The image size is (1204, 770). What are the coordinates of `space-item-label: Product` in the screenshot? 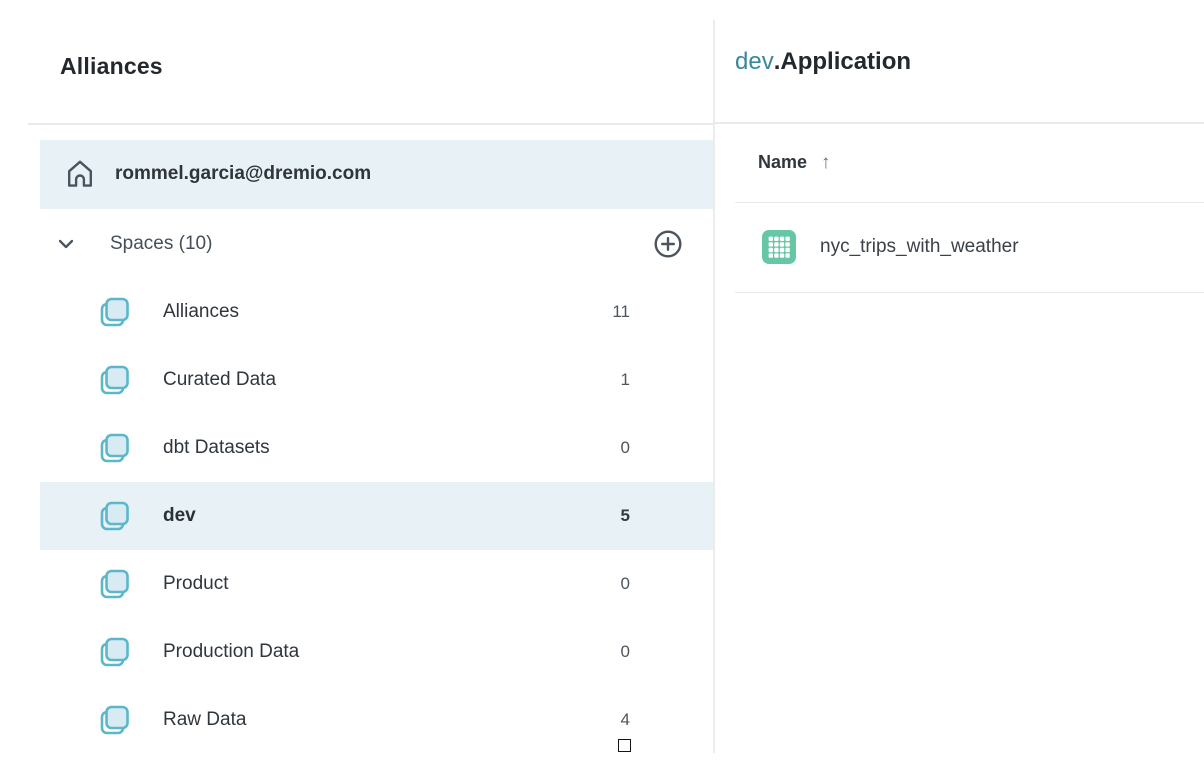 It's located at (196, 583).